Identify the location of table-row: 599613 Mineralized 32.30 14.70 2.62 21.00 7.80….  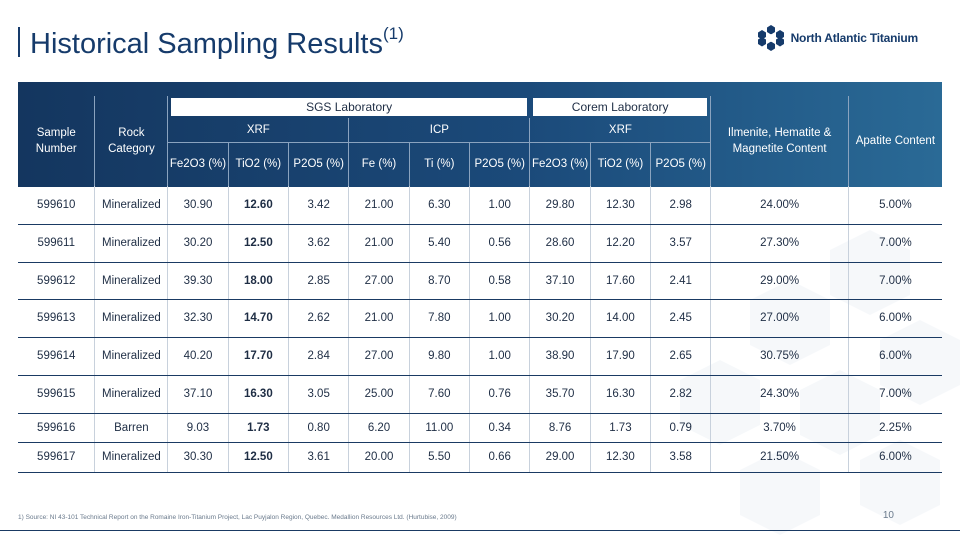
(480, 318).